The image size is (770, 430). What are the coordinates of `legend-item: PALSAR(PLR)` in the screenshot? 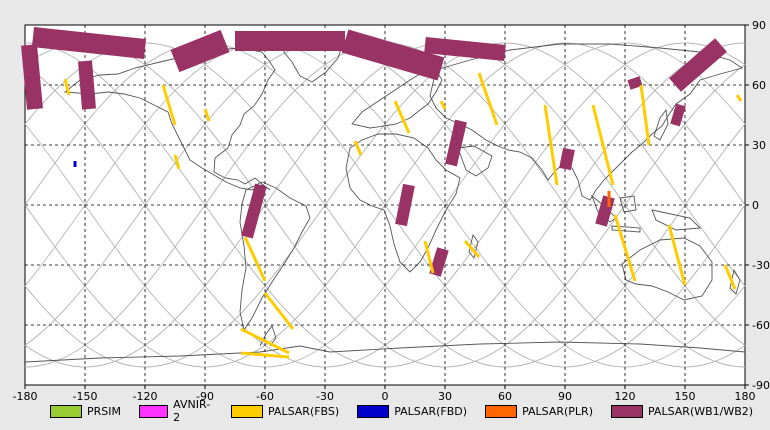 It's located at (539, 411).